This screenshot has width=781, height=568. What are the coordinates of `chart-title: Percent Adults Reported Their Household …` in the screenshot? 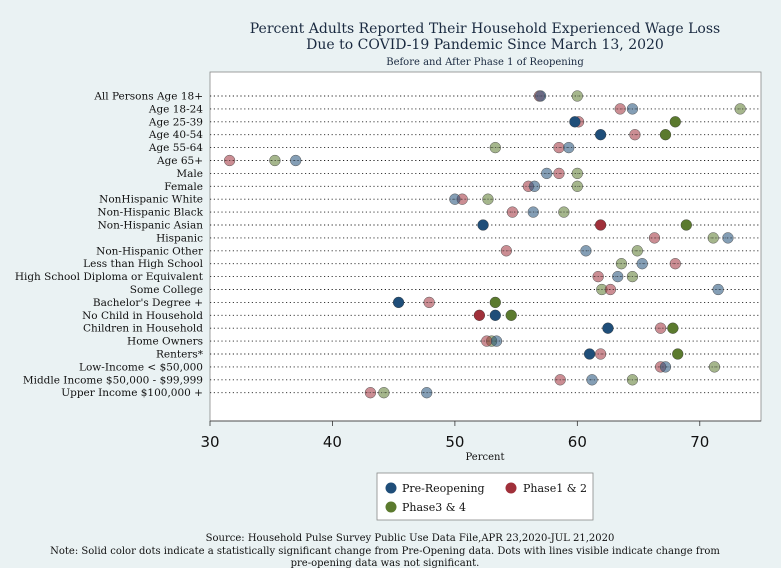 It's located at (485, 29).